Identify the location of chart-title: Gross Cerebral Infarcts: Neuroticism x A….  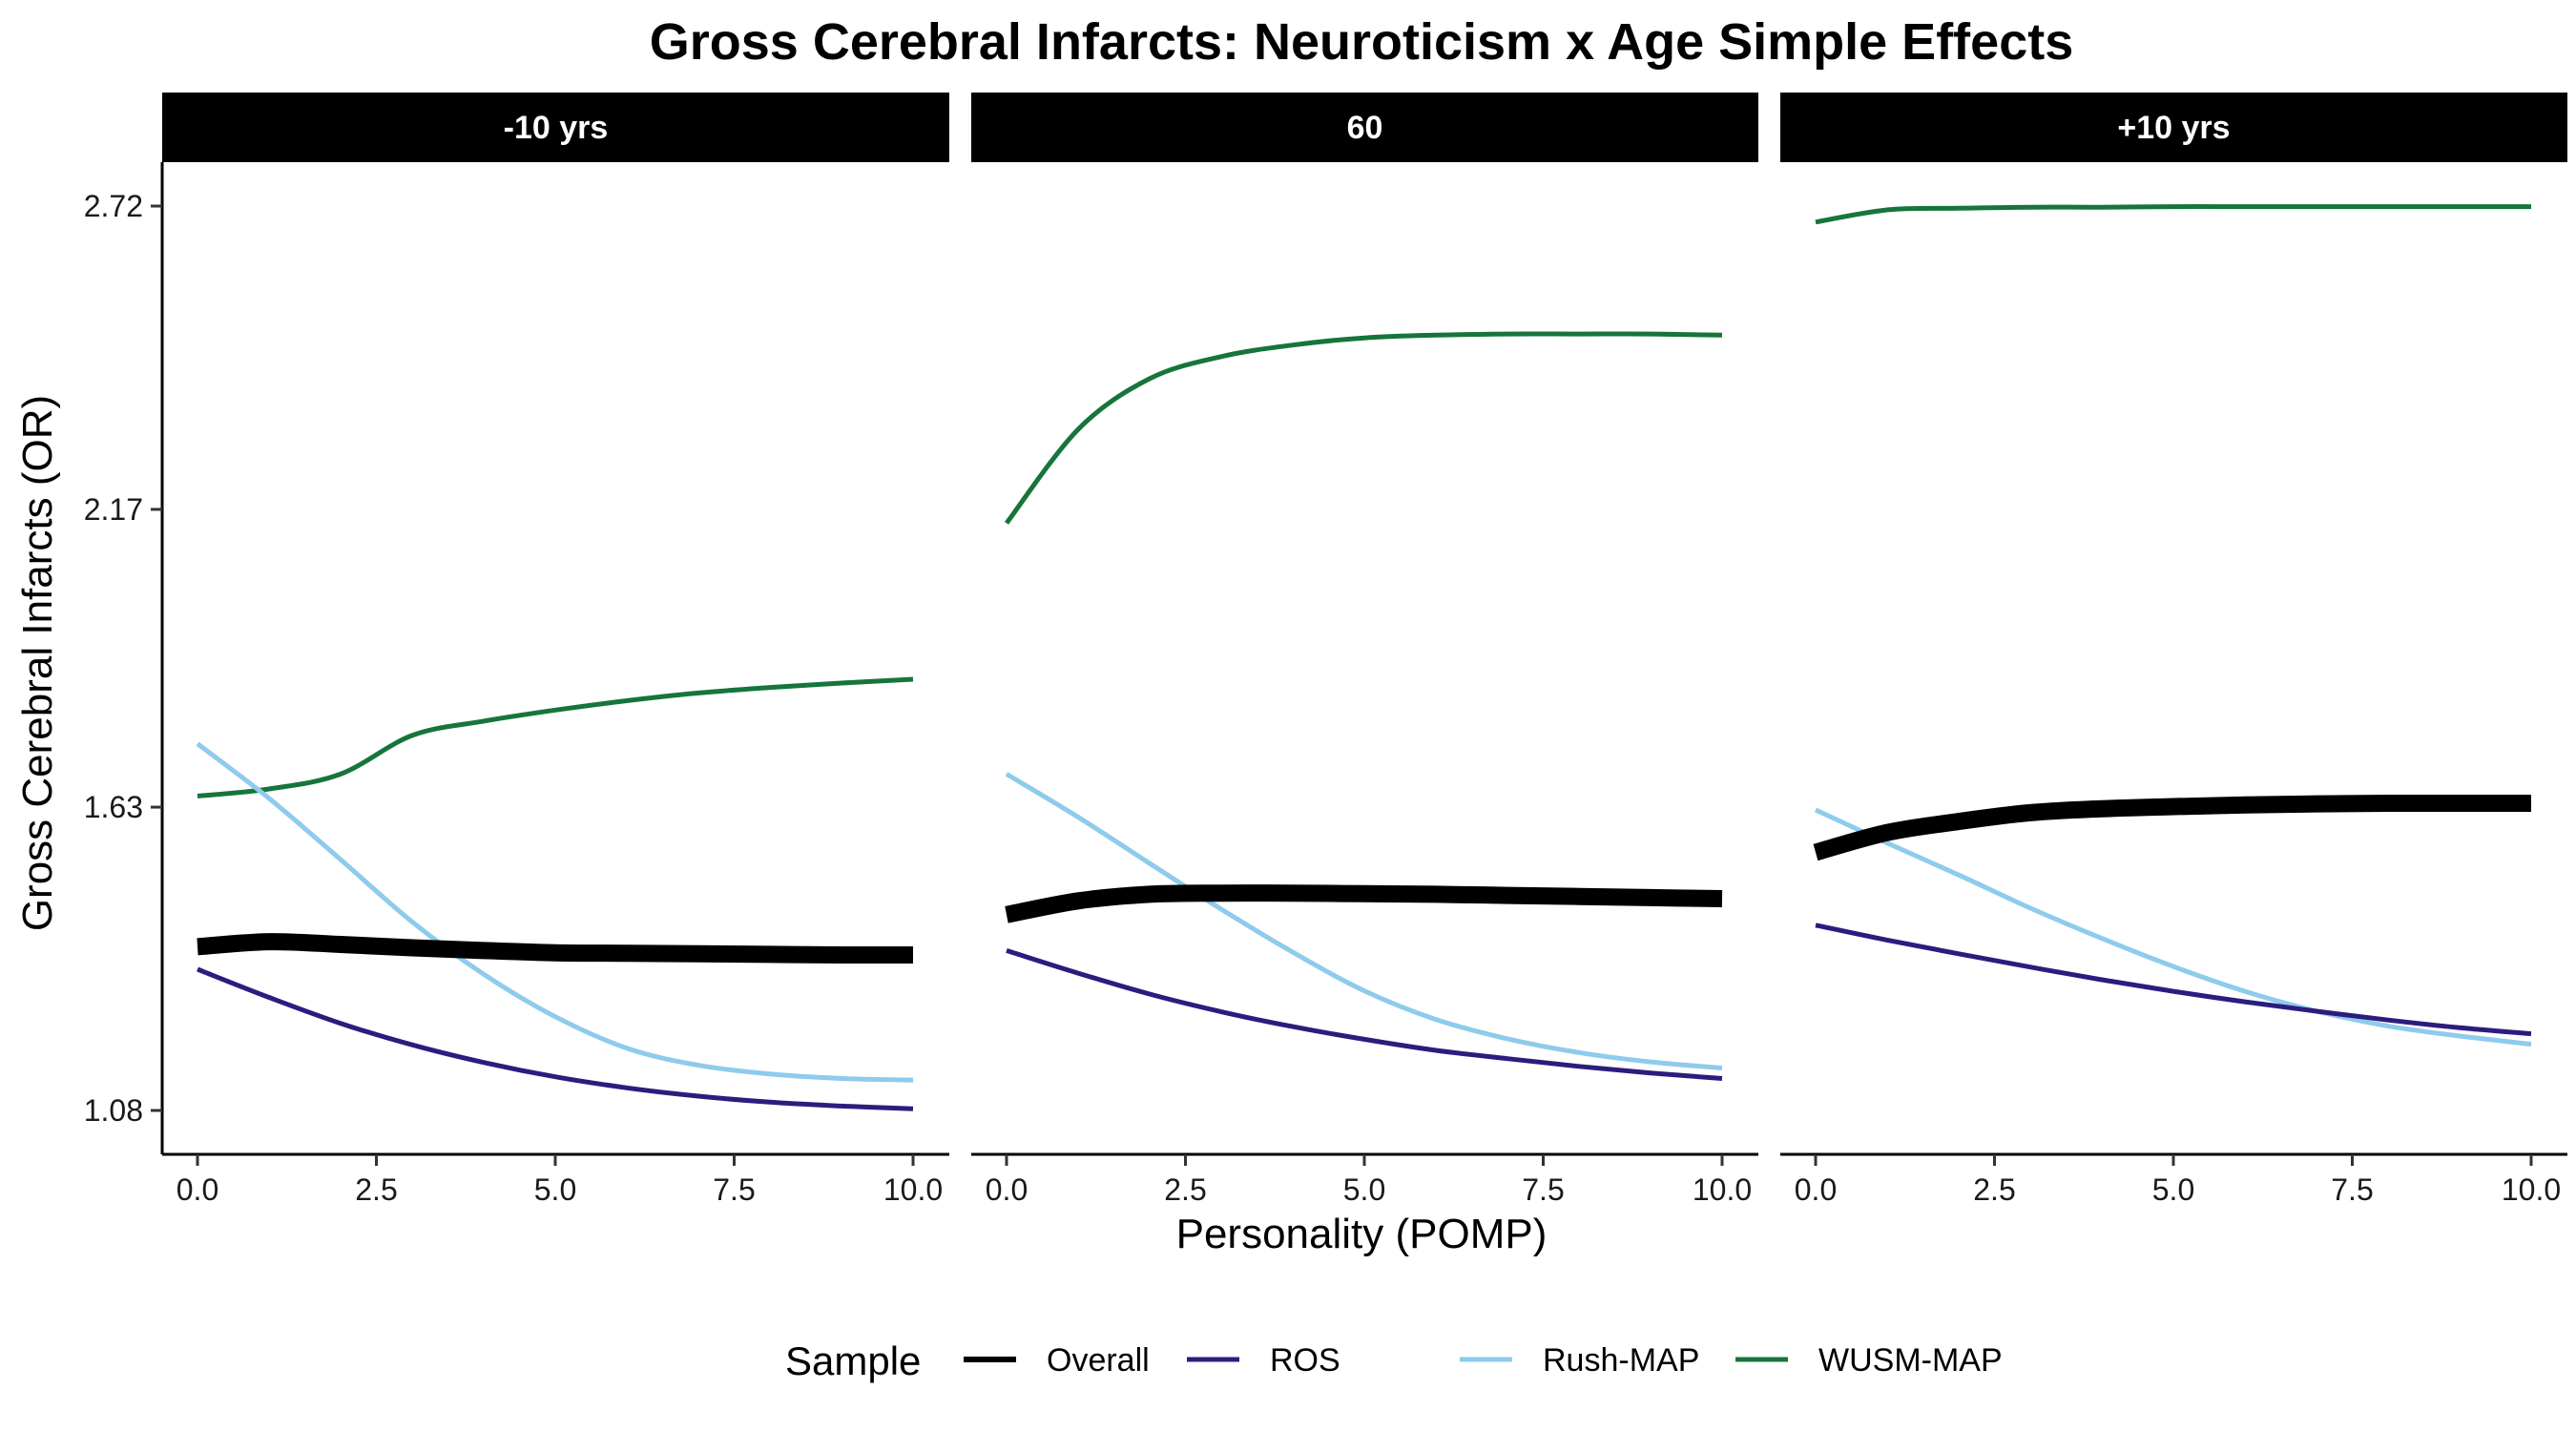
(1362, 42).